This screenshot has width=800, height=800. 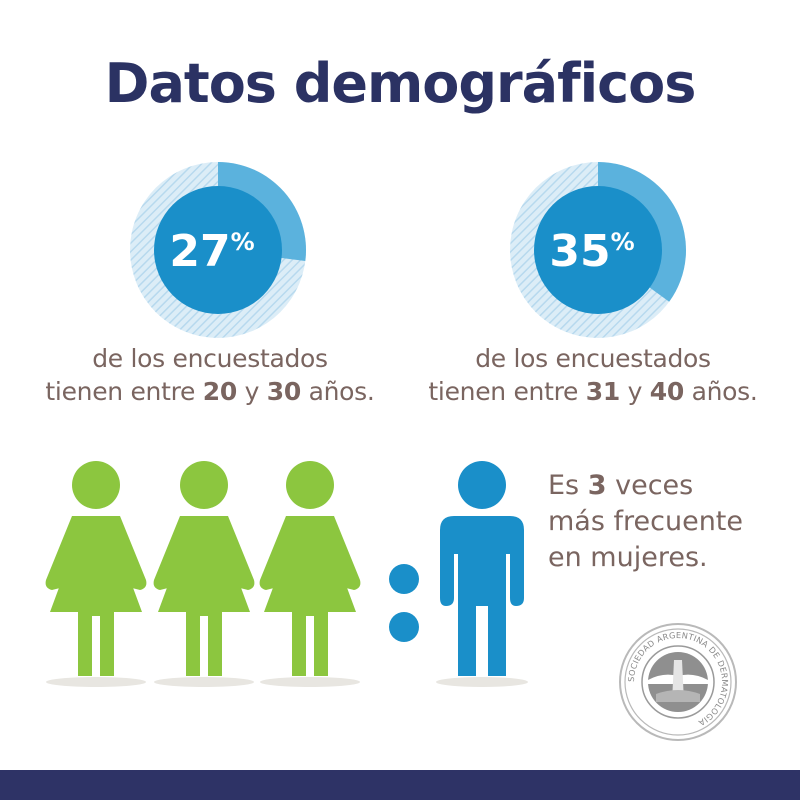 What do you see at coordinates (591, 251) in the screenshot?
I see `percent-value: 35%` at bounding box center [591, 251].